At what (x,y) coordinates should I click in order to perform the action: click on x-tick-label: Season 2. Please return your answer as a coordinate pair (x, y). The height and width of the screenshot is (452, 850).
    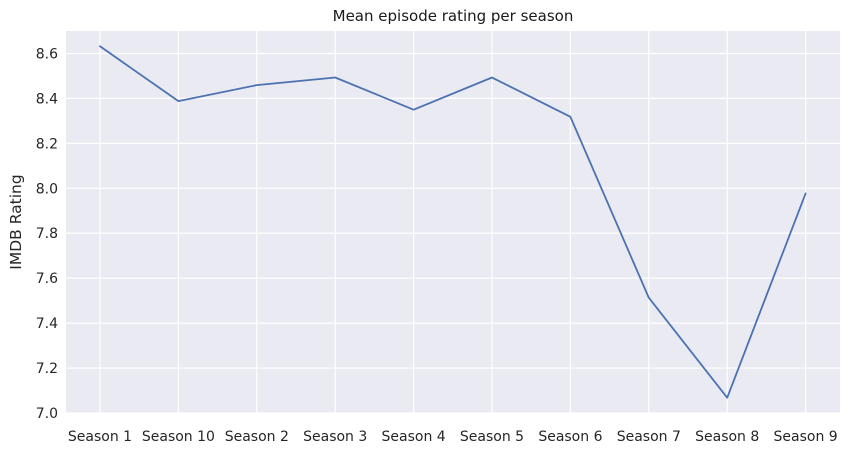
    Looking at the image, I should click on (257, 437).